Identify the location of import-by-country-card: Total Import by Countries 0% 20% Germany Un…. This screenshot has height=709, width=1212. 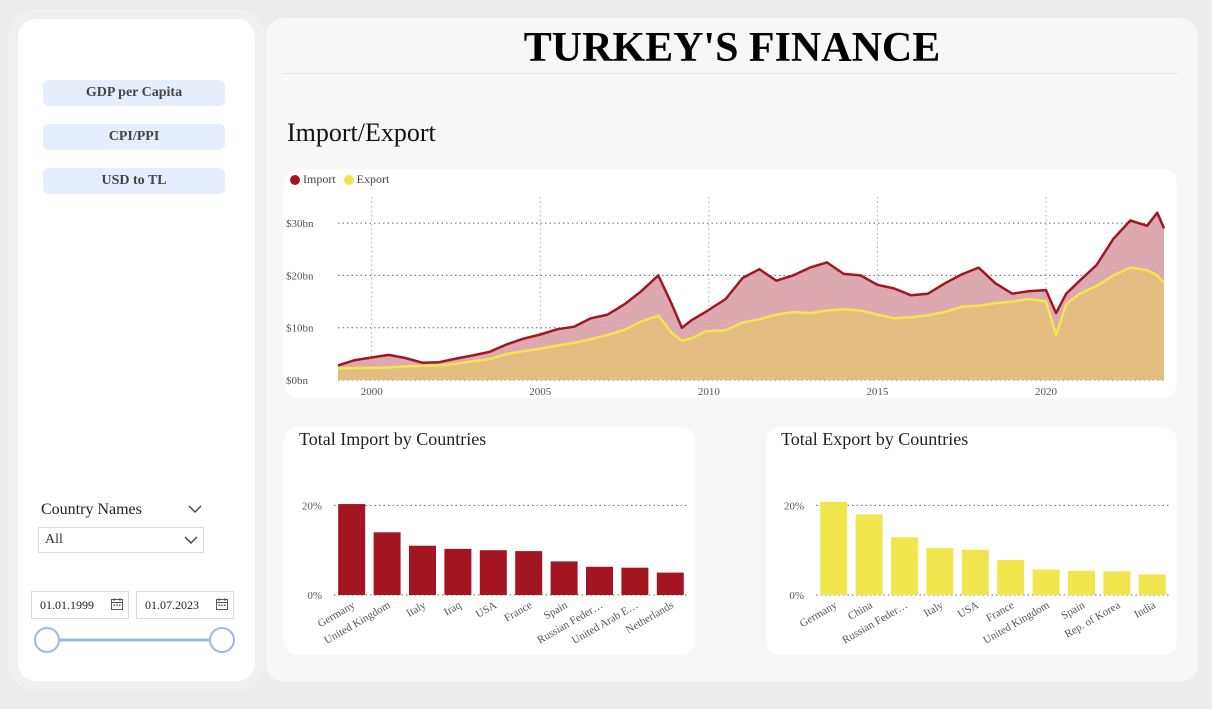
(489, 541).